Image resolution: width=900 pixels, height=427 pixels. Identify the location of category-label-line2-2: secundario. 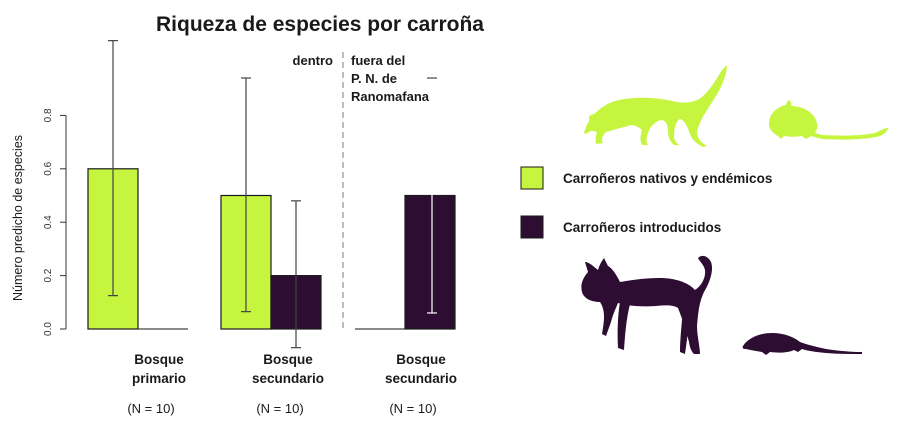
(421, 378).